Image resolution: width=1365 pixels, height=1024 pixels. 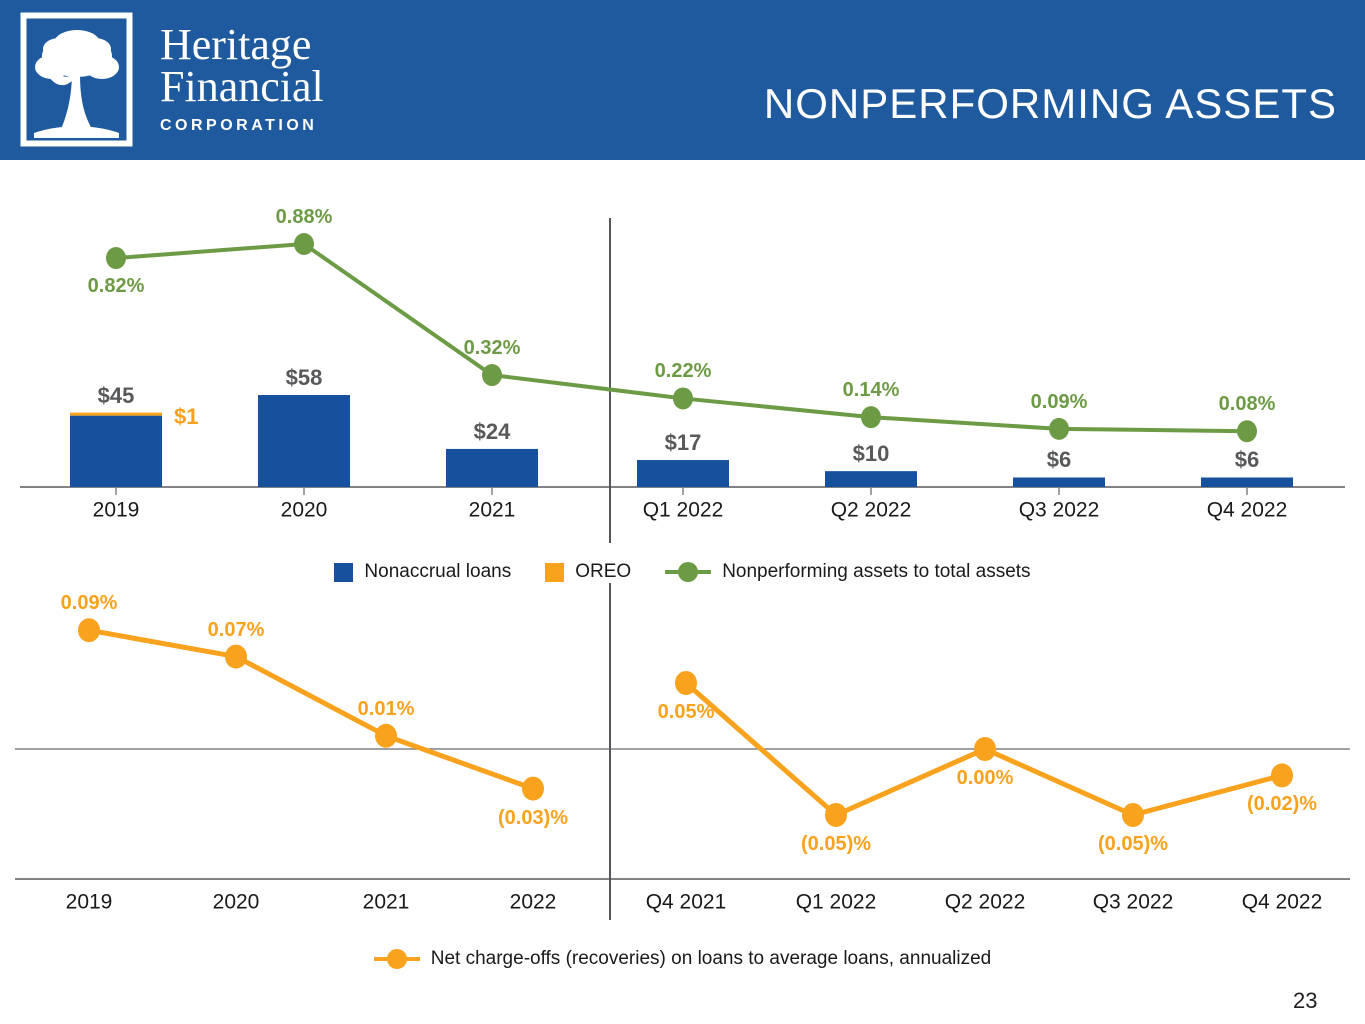 I want to click on logo-word-financial: Financial, so click(x=242, y=86).